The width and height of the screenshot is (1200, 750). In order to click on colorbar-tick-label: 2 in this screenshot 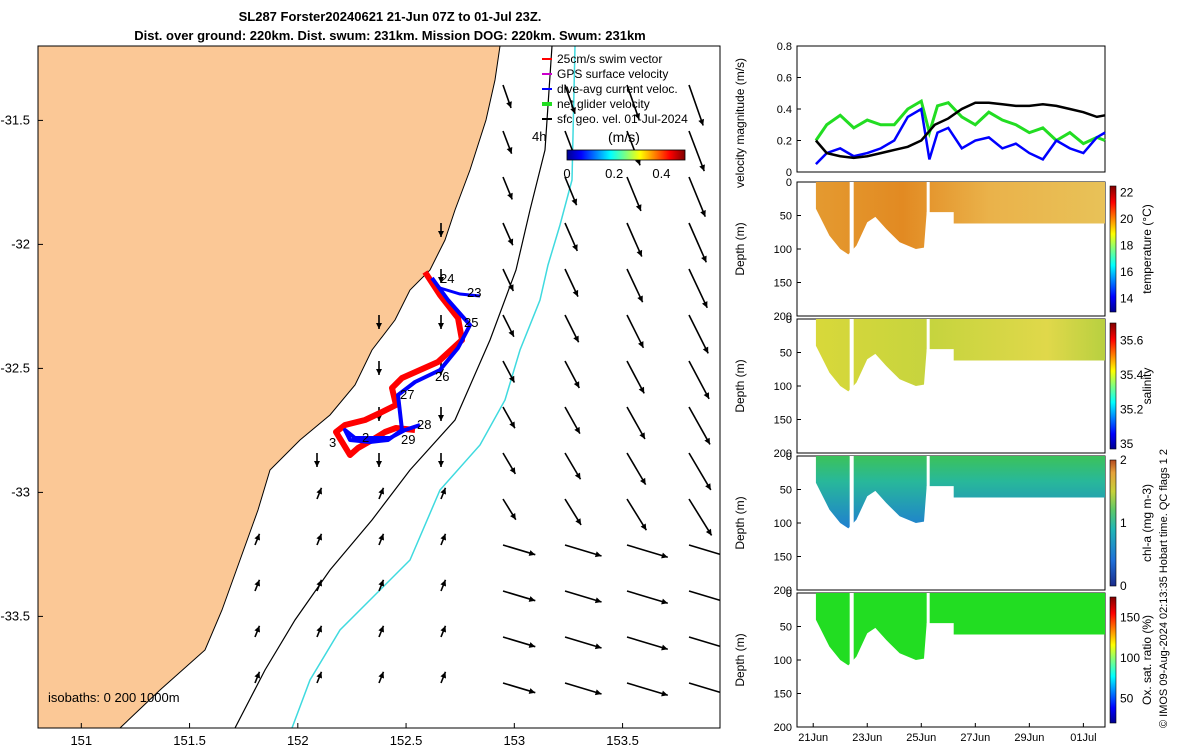, I will do `click(1123, 460)`.